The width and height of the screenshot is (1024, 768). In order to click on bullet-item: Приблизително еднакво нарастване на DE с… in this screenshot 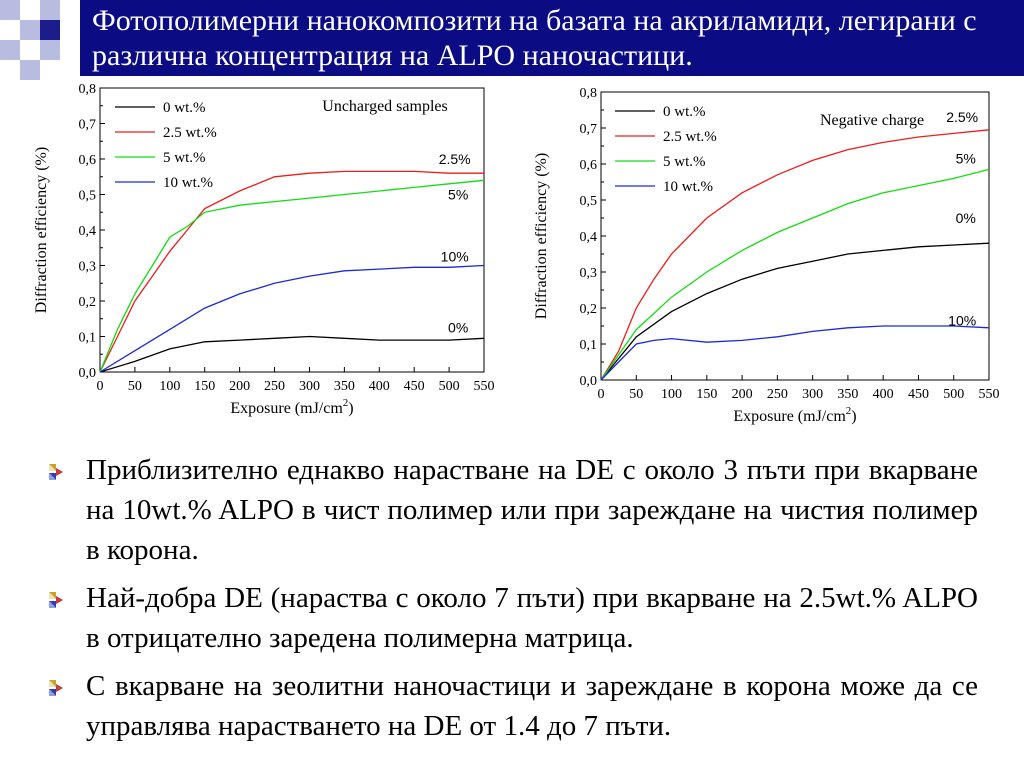, I will do `click(512, 510)`.